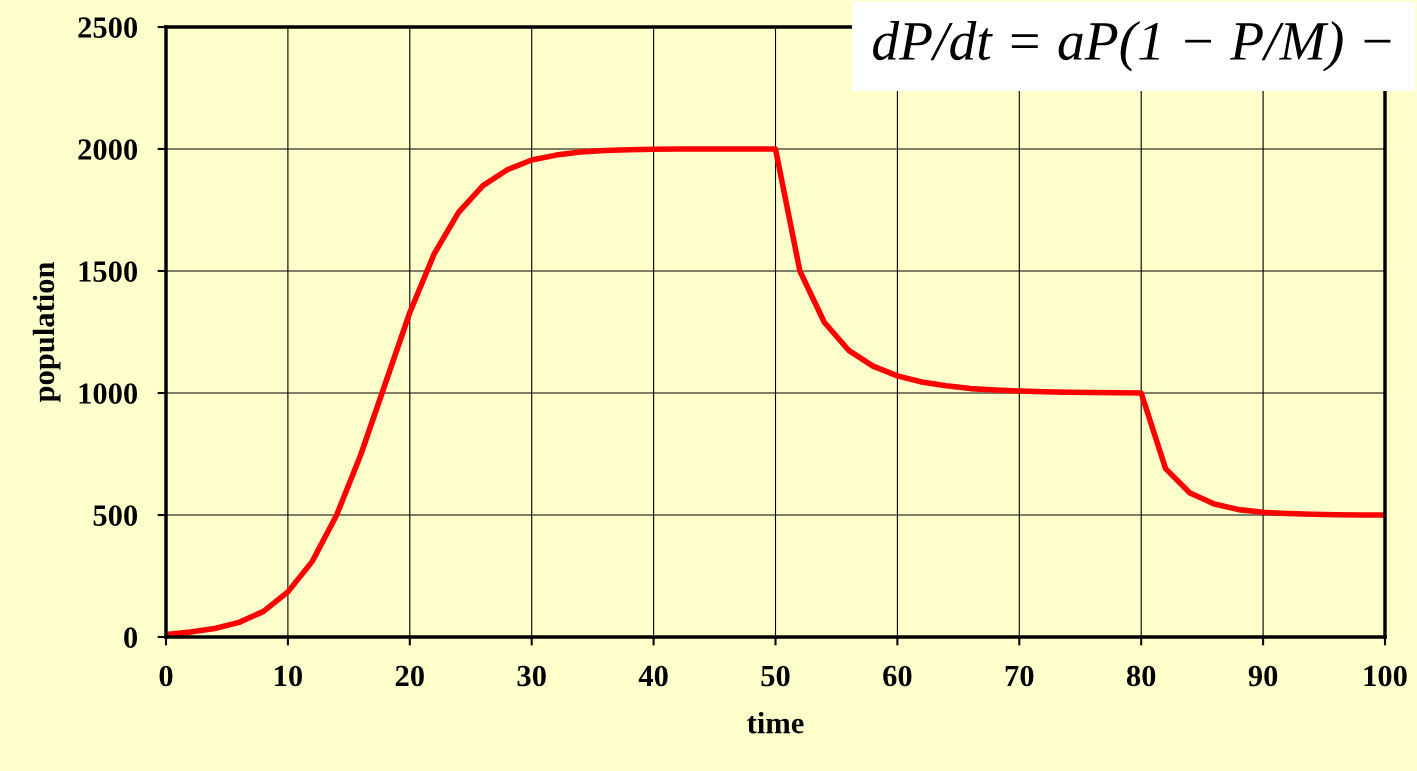 This screenshot has width=1417, height=771. I want to click on x-tick-label: 40, so click(653, 676).